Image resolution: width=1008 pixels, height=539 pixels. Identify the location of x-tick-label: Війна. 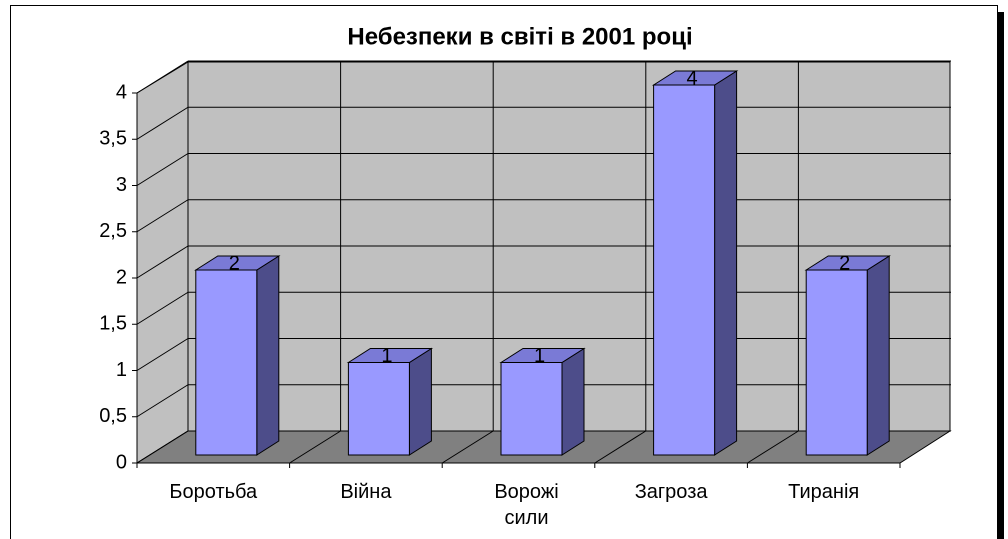
(366, 492).